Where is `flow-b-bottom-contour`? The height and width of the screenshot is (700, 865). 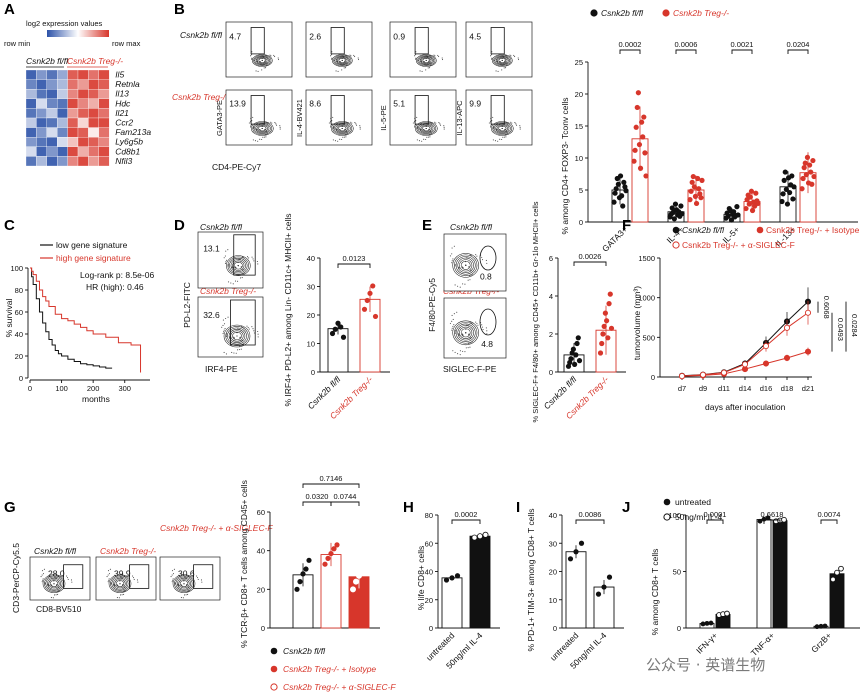 flow-b-bottom-contour is located at coordinates (426, 128).